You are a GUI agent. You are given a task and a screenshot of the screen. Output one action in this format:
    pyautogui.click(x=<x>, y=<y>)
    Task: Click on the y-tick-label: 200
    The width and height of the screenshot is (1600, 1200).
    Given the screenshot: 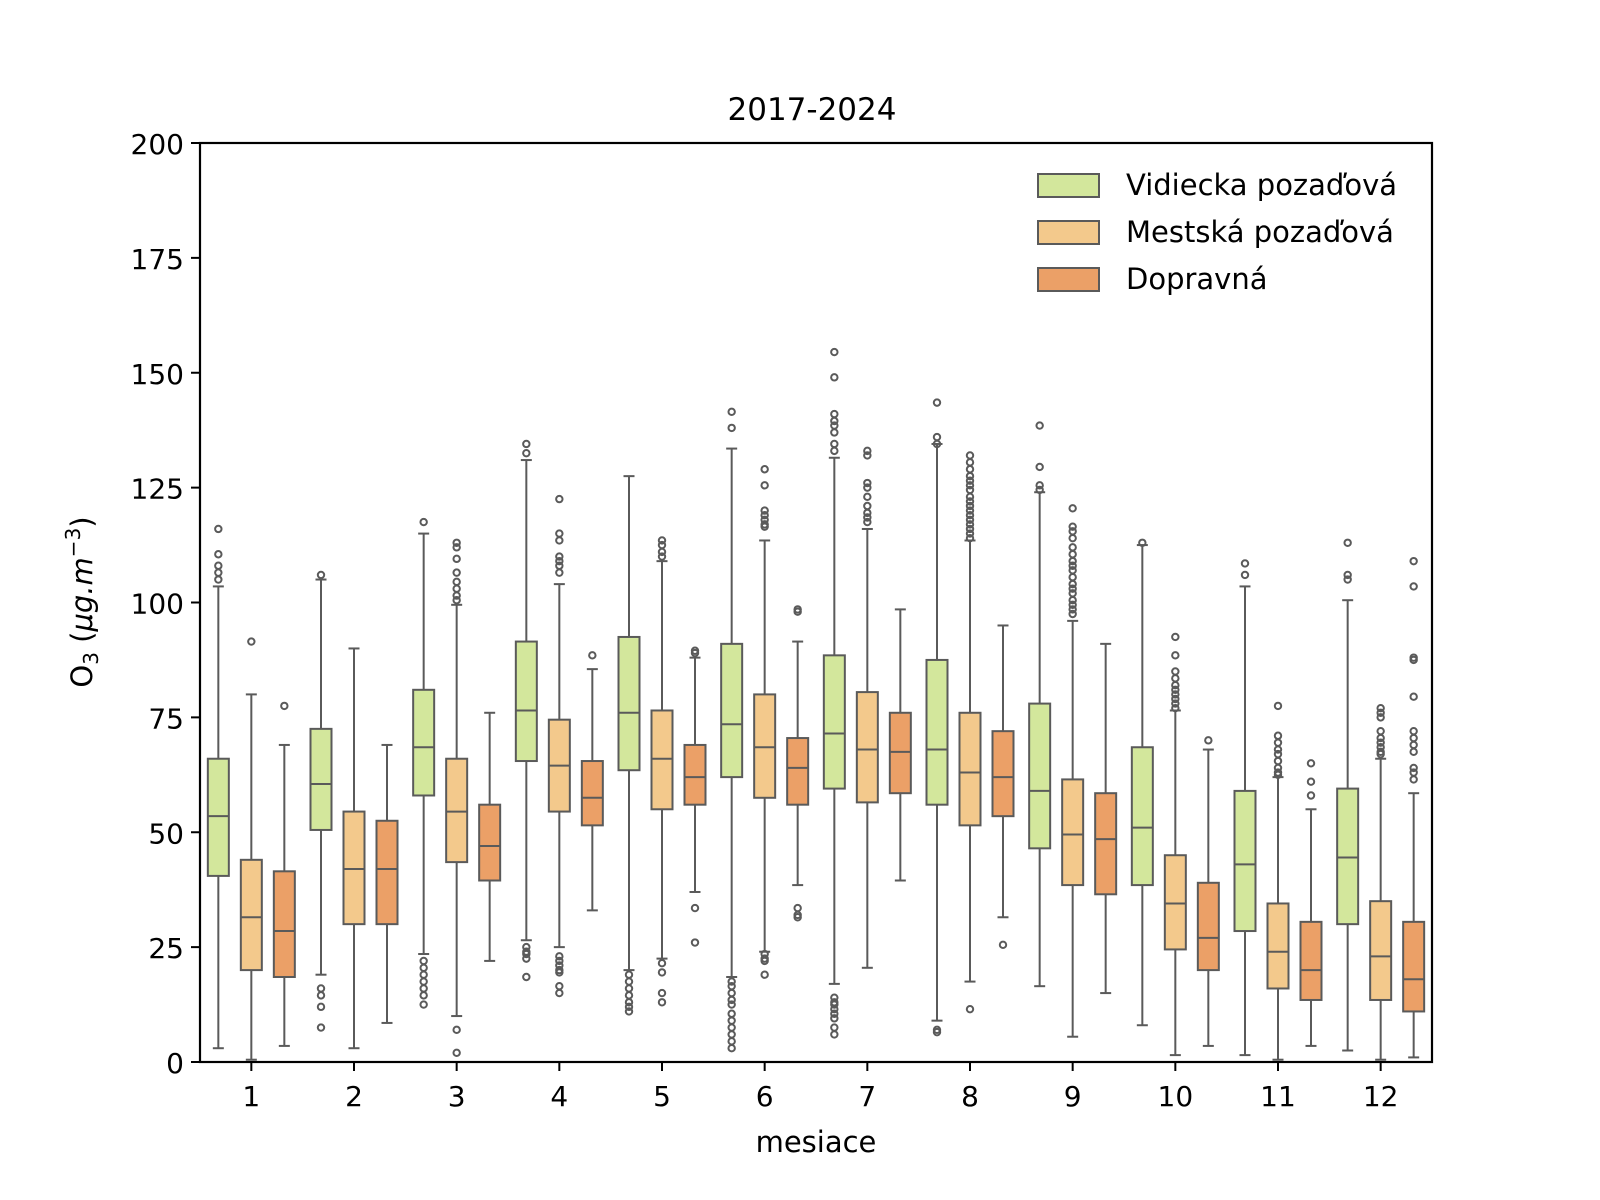 What is the action you would take?
    pyautogui.click(x=157, y=144)
    